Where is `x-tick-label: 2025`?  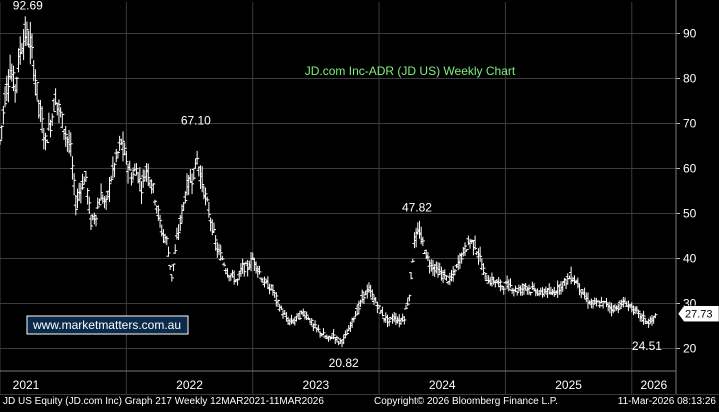 x-tick-label: 2025 is located at coordinates (568, 385).